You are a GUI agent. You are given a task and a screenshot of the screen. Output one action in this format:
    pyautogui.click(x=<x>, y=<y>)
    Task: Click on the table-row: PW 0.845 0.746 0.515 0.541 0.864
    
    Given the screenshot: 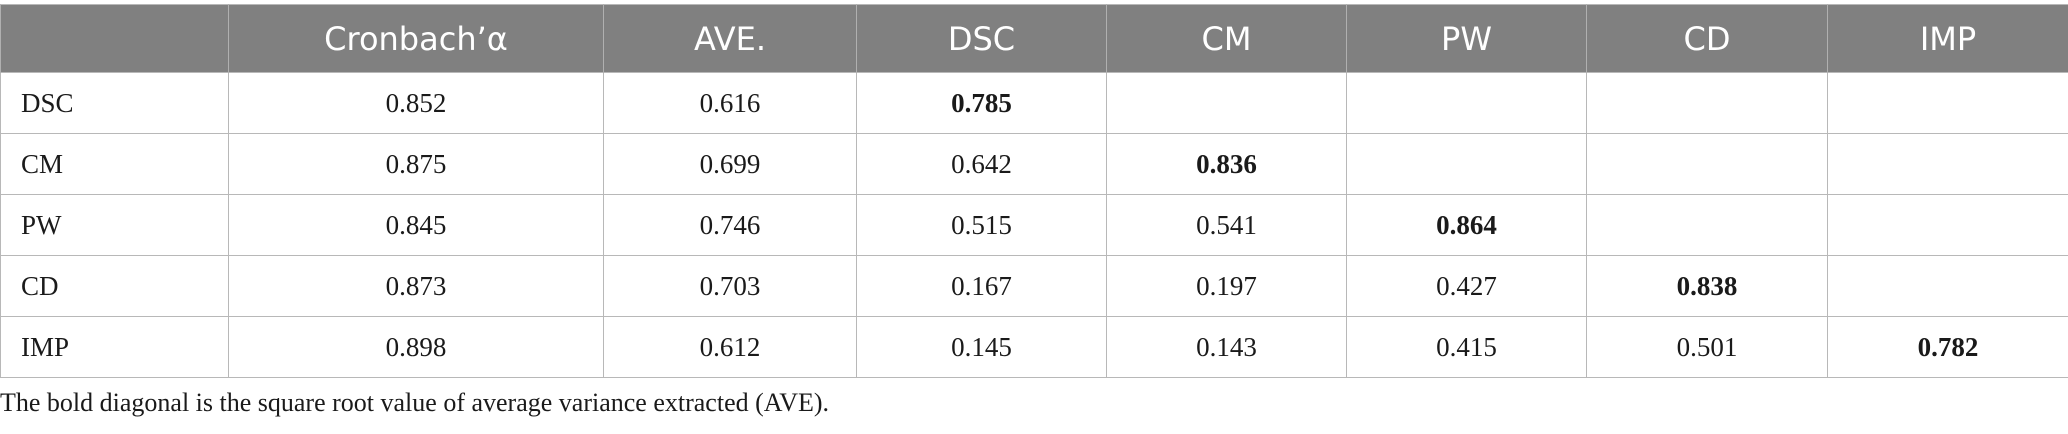 What is the action you would take?
    pyautogui.click(x=1034, y=225)
    